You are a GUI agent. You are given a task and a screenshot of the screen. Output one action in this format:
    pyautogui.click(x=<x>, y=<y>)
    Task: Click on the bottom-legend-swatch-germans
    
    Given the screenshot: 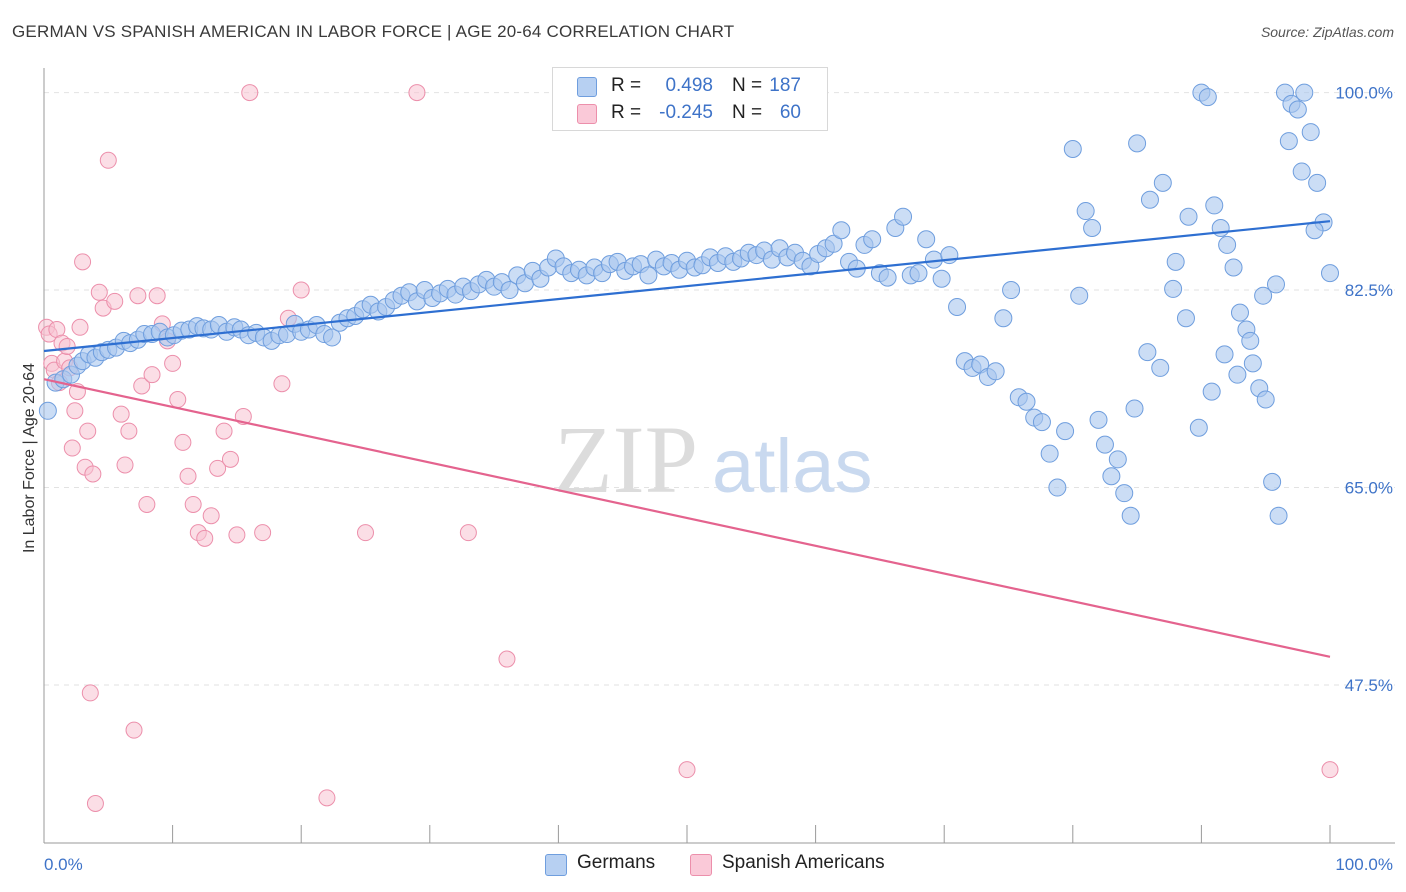 What is the action you would take?
    pyautogui.click(x=556, y=865)
    